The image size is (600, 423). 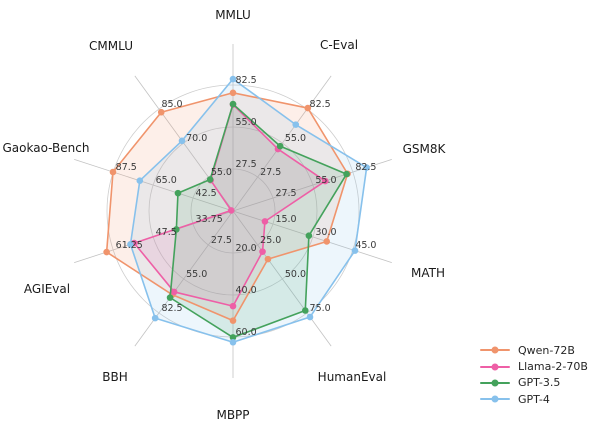 I want to click on legend-item-gpt-4: GPT-4, so click(x=534, y=399).